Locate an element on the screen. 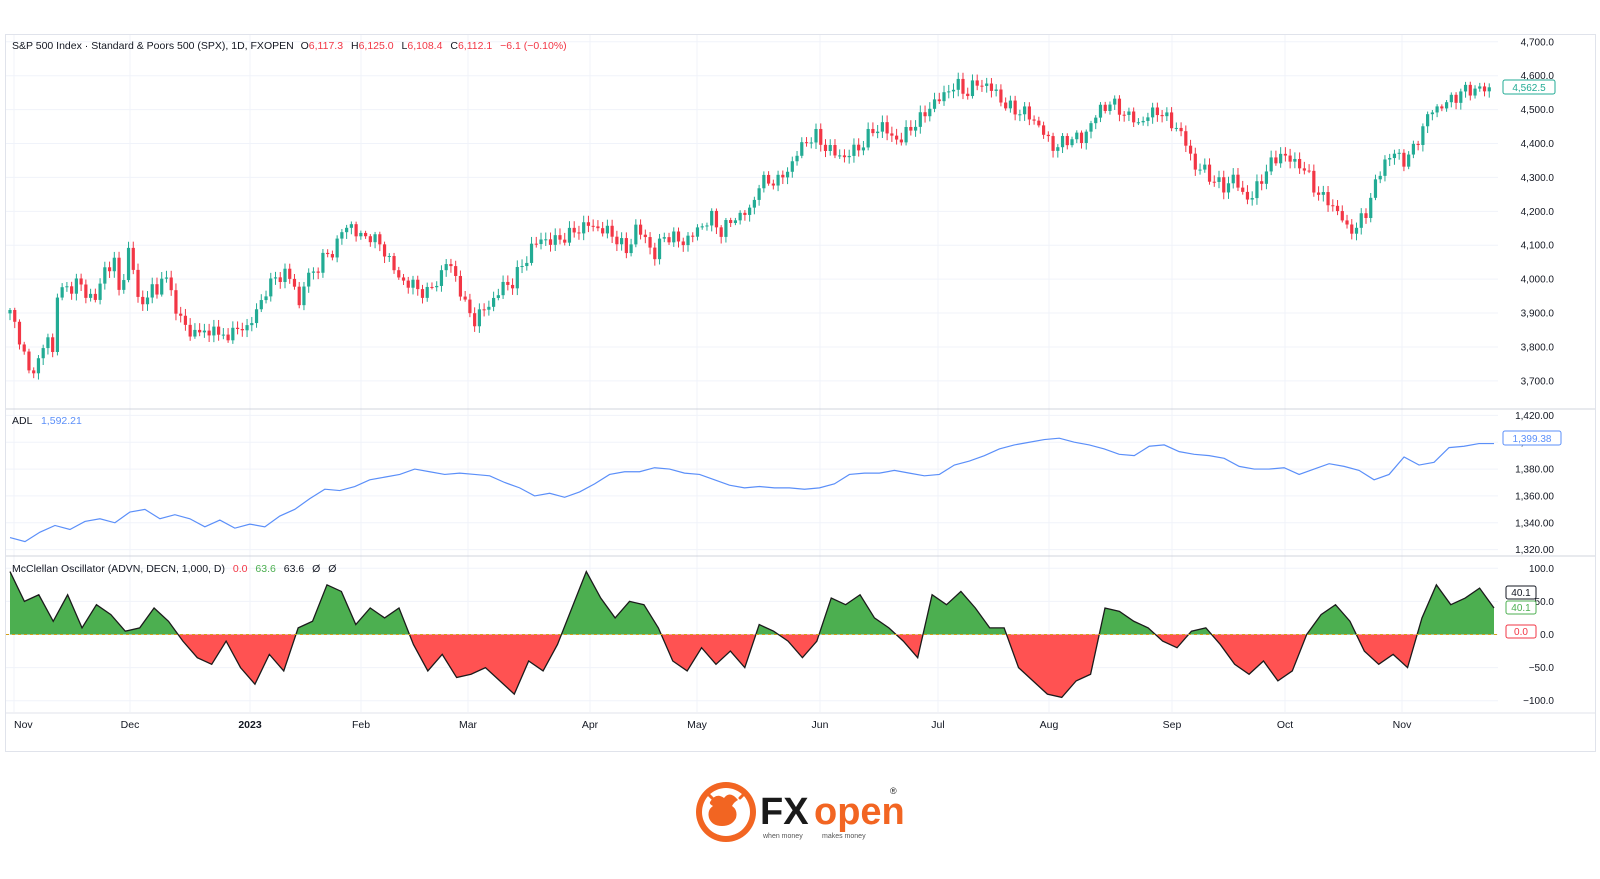  osc-value-3: 63.6 is located at coordinates (294, 569).